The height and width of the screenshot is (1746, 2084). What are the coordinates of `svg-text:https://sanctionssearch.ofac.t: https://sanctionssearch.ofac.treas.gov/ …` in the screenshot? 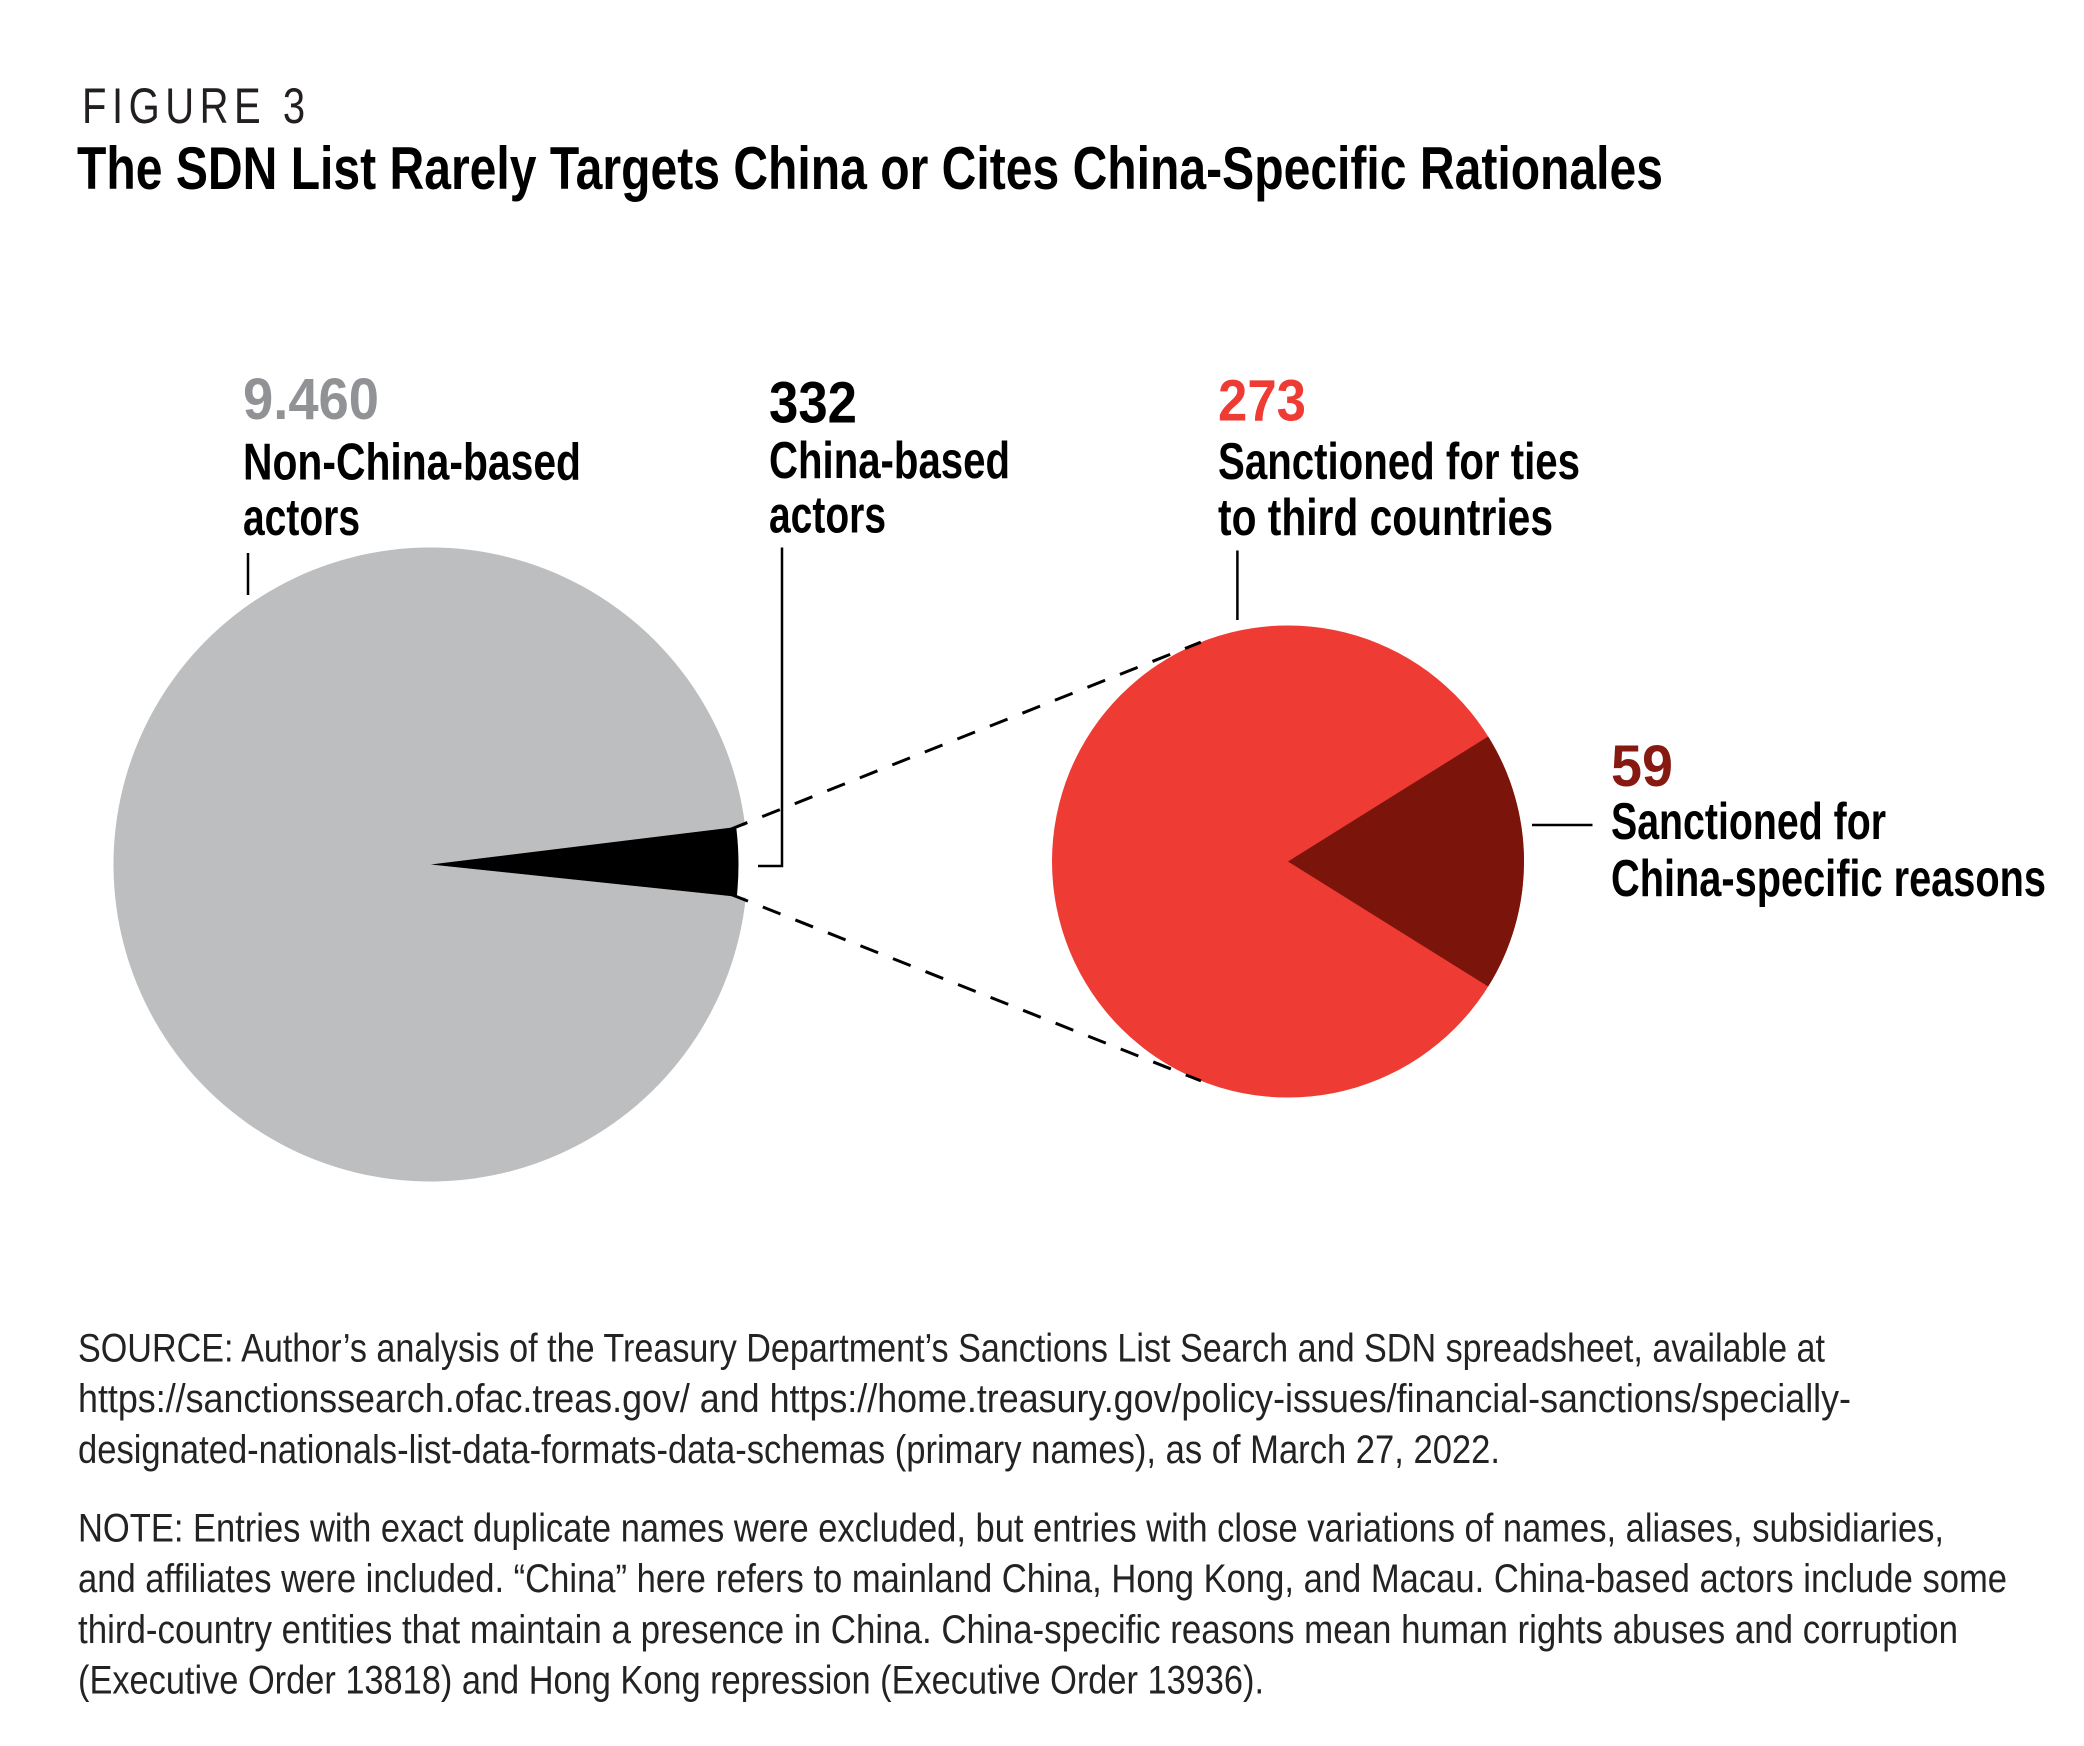 It's located at (964, 1399).